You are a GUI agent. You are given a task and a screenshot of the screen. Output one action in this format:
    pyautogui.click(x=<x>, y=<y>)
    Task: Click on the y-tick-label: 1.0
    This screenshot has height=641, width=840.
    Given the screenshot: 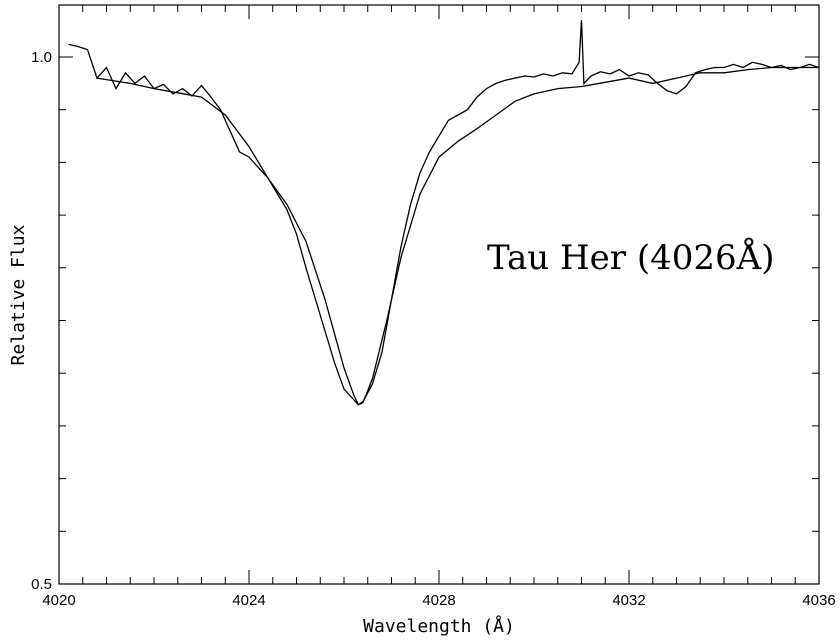 What is the action you would take?
    pyautogui.click(x=41, y=57)
    